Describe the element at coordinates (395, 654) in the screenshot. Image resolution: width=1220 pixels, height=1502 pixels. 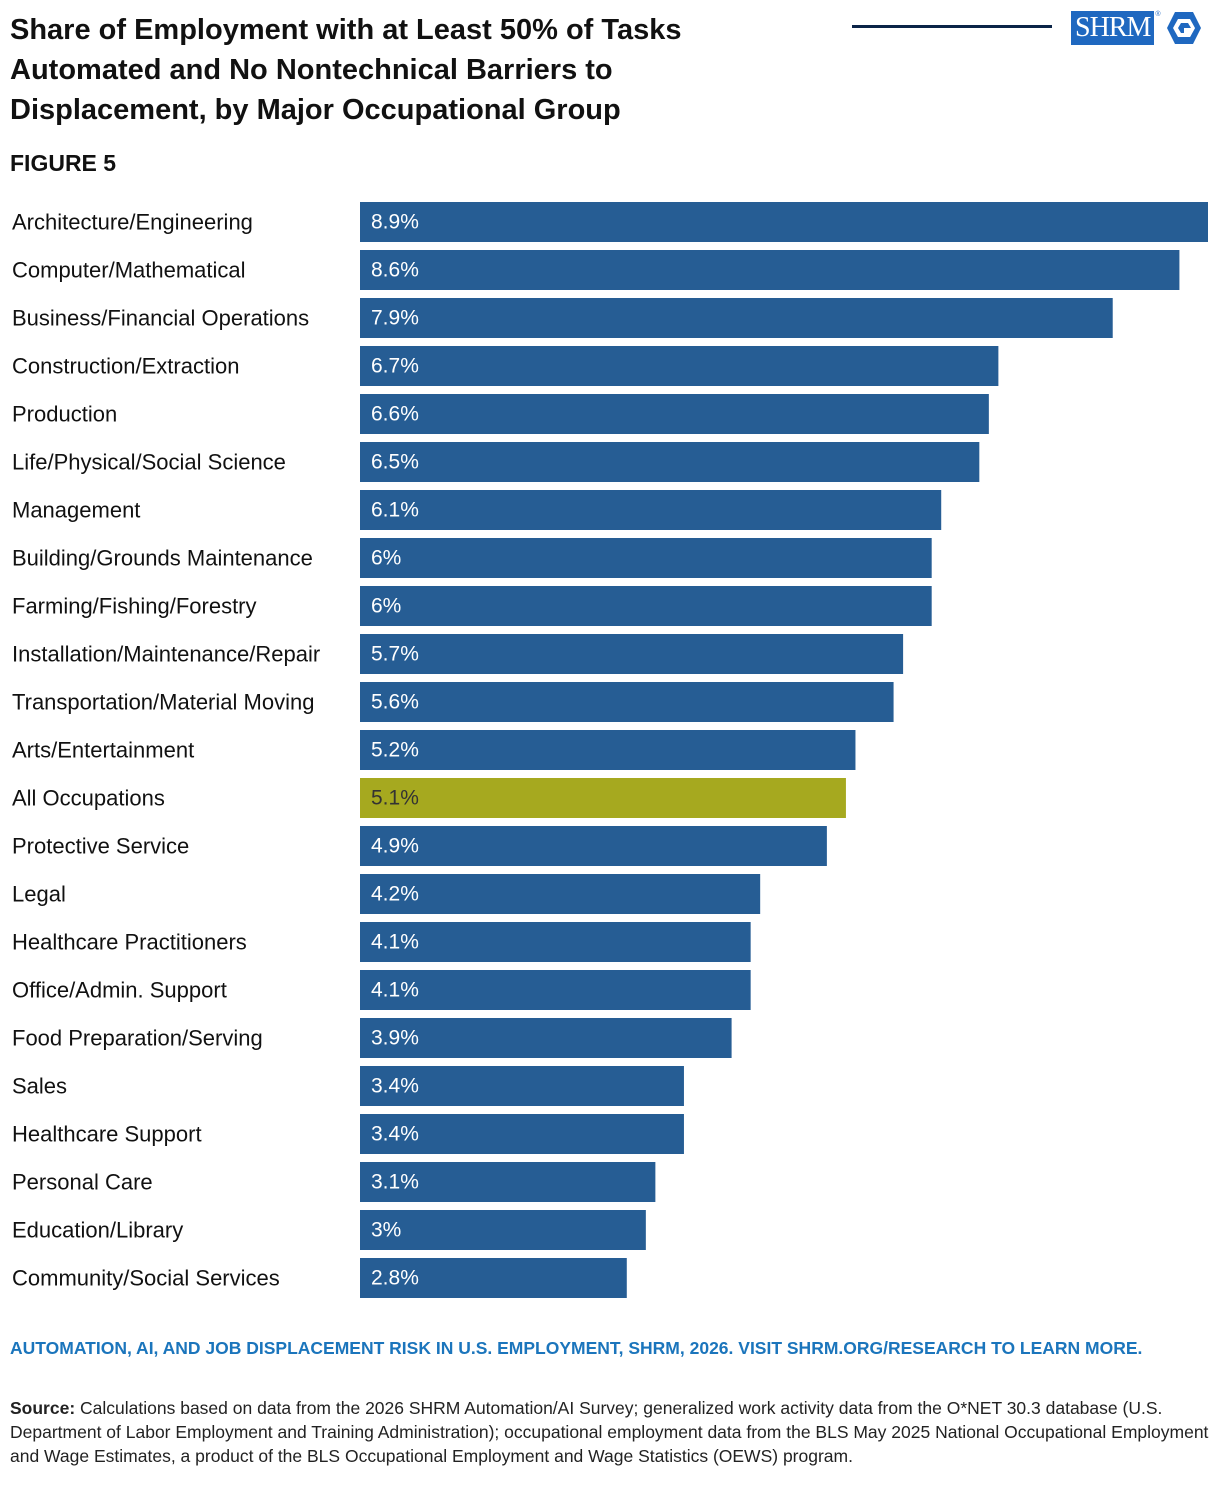
I see `value-label-installation-maintenance-repair: 5.7%` at that location.